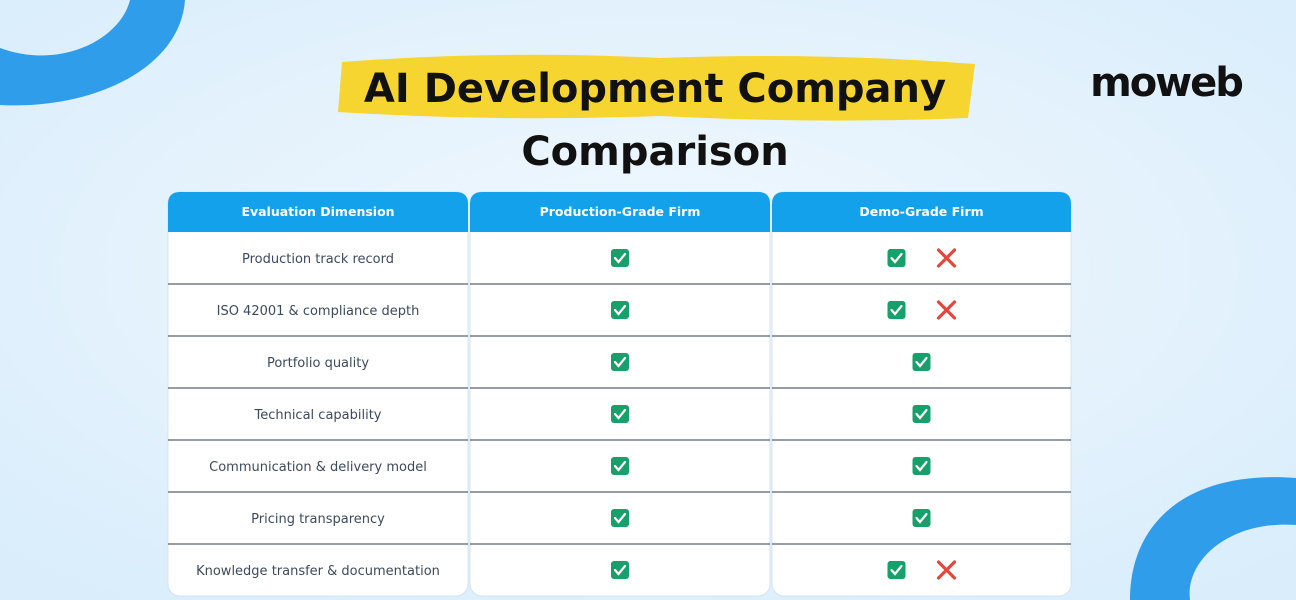 This screenshot has height=600, width=1296. I want to click on header-text: Production-Grade Firm, so click(620, 211).